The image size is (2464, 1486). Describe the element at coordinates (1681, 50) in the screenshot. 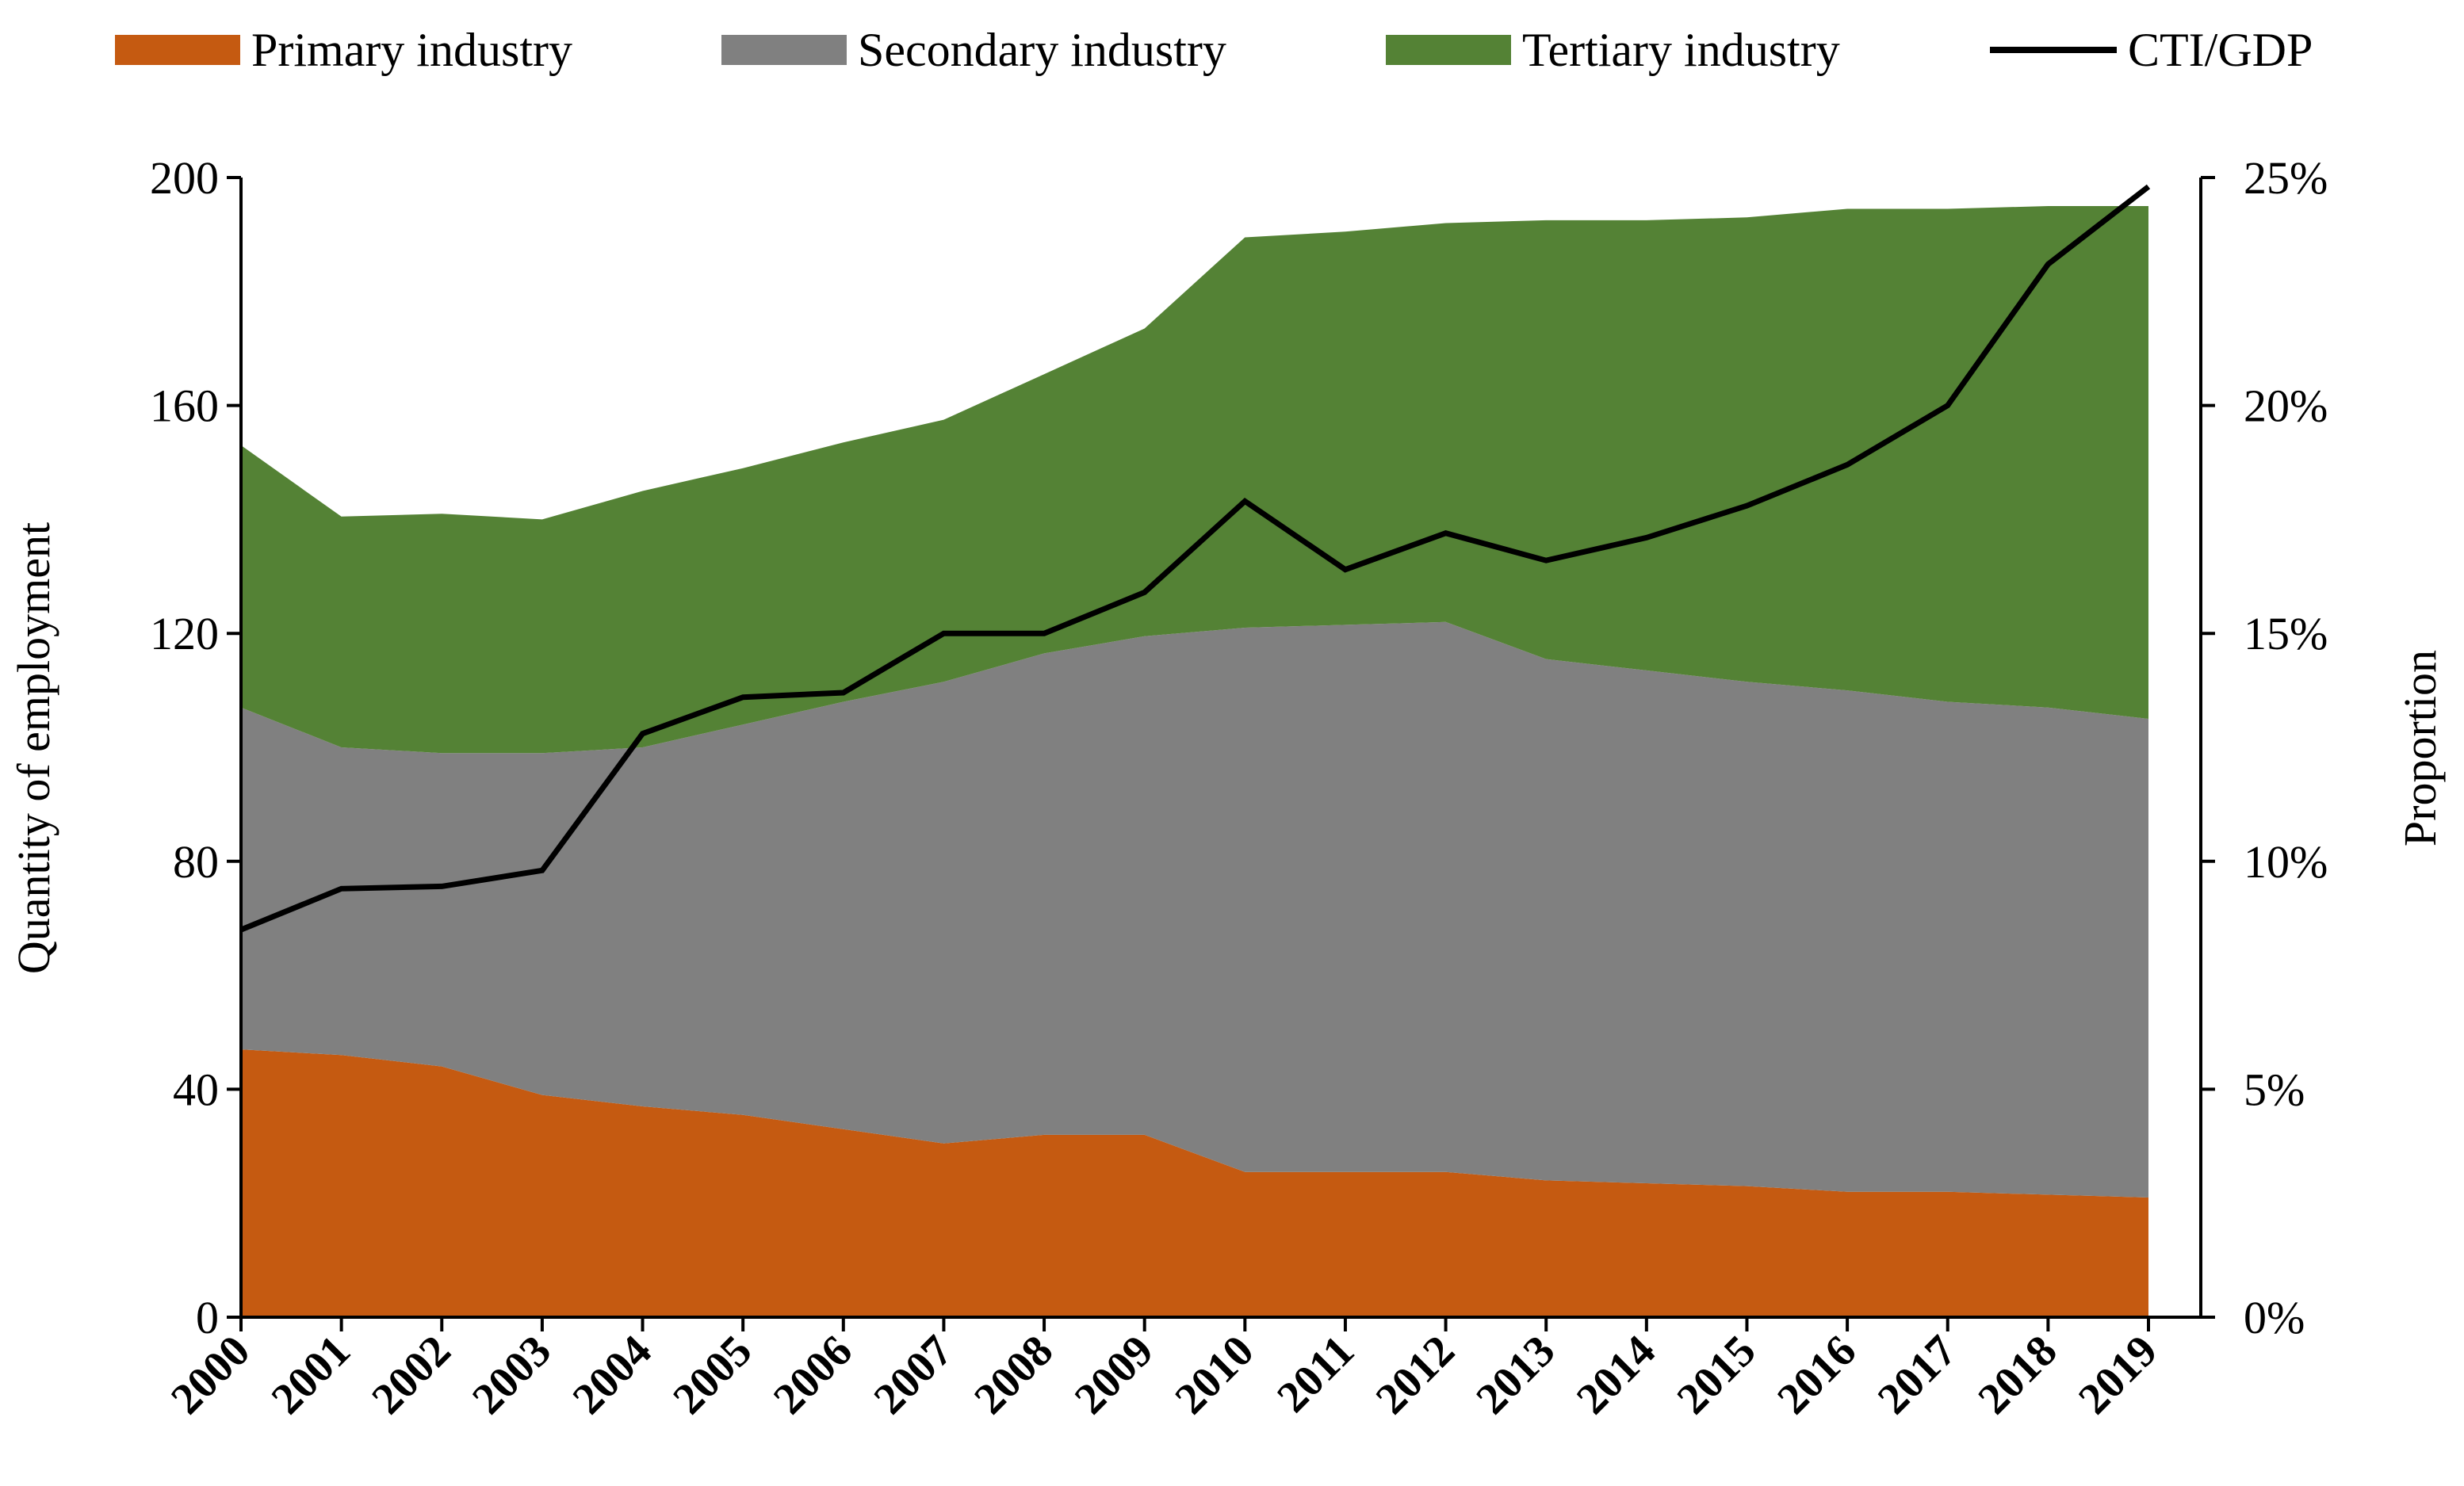

I see `legend-label-tertiary-industry: Tertiary industry` at that location.